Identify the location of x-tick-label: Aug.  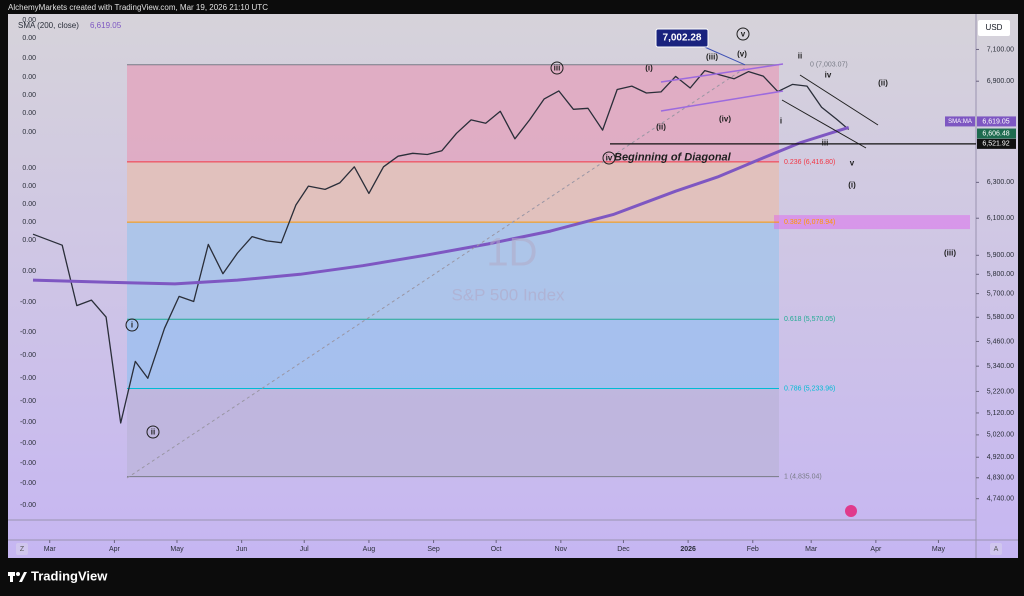
(369, 549).